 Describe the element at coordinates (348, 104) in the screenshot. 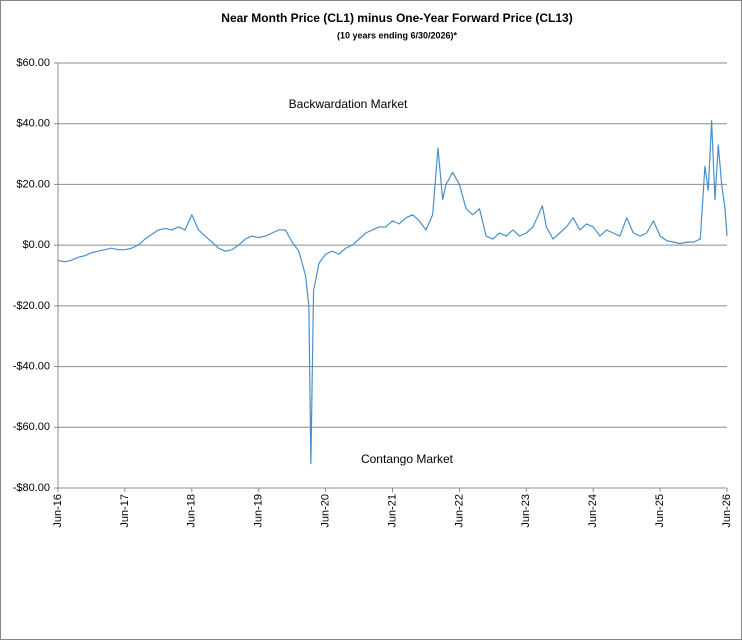

I see `annotation: Backwardation Market` at that location.